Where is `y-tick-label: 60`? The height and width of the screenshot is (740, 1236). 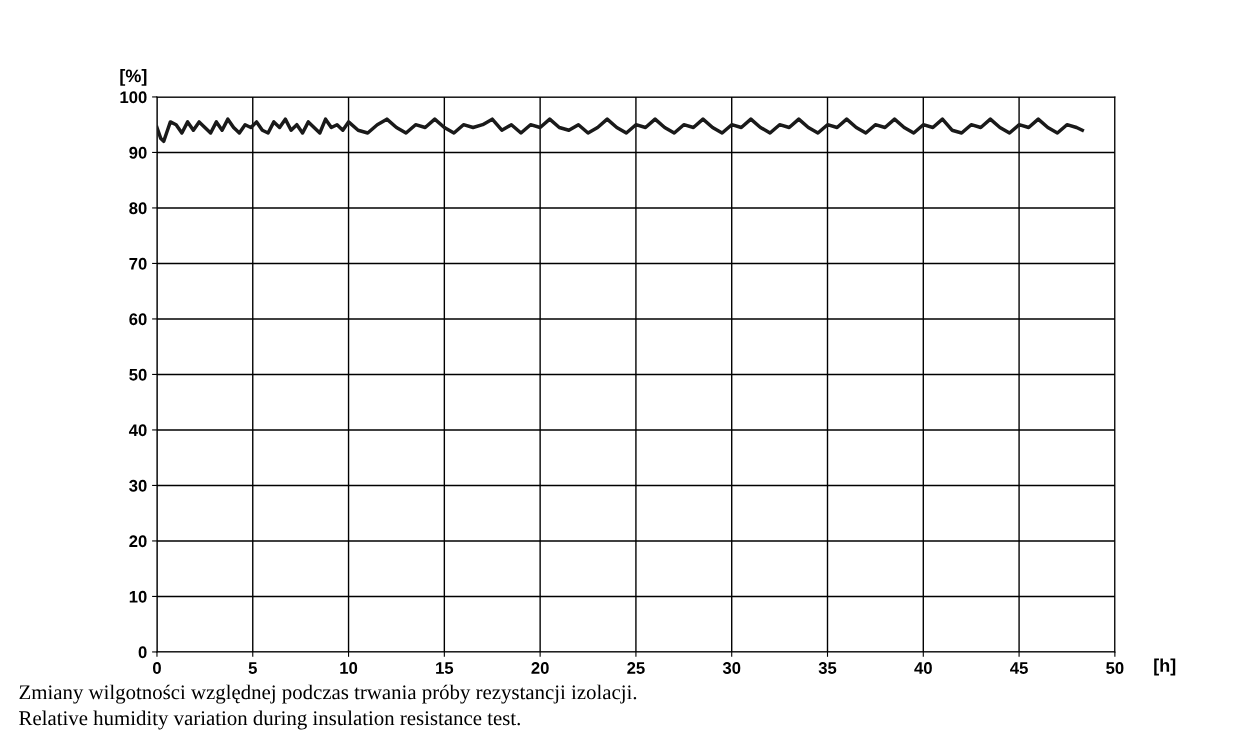 y-tick-label: 60 is located at coordinates (138, 319).